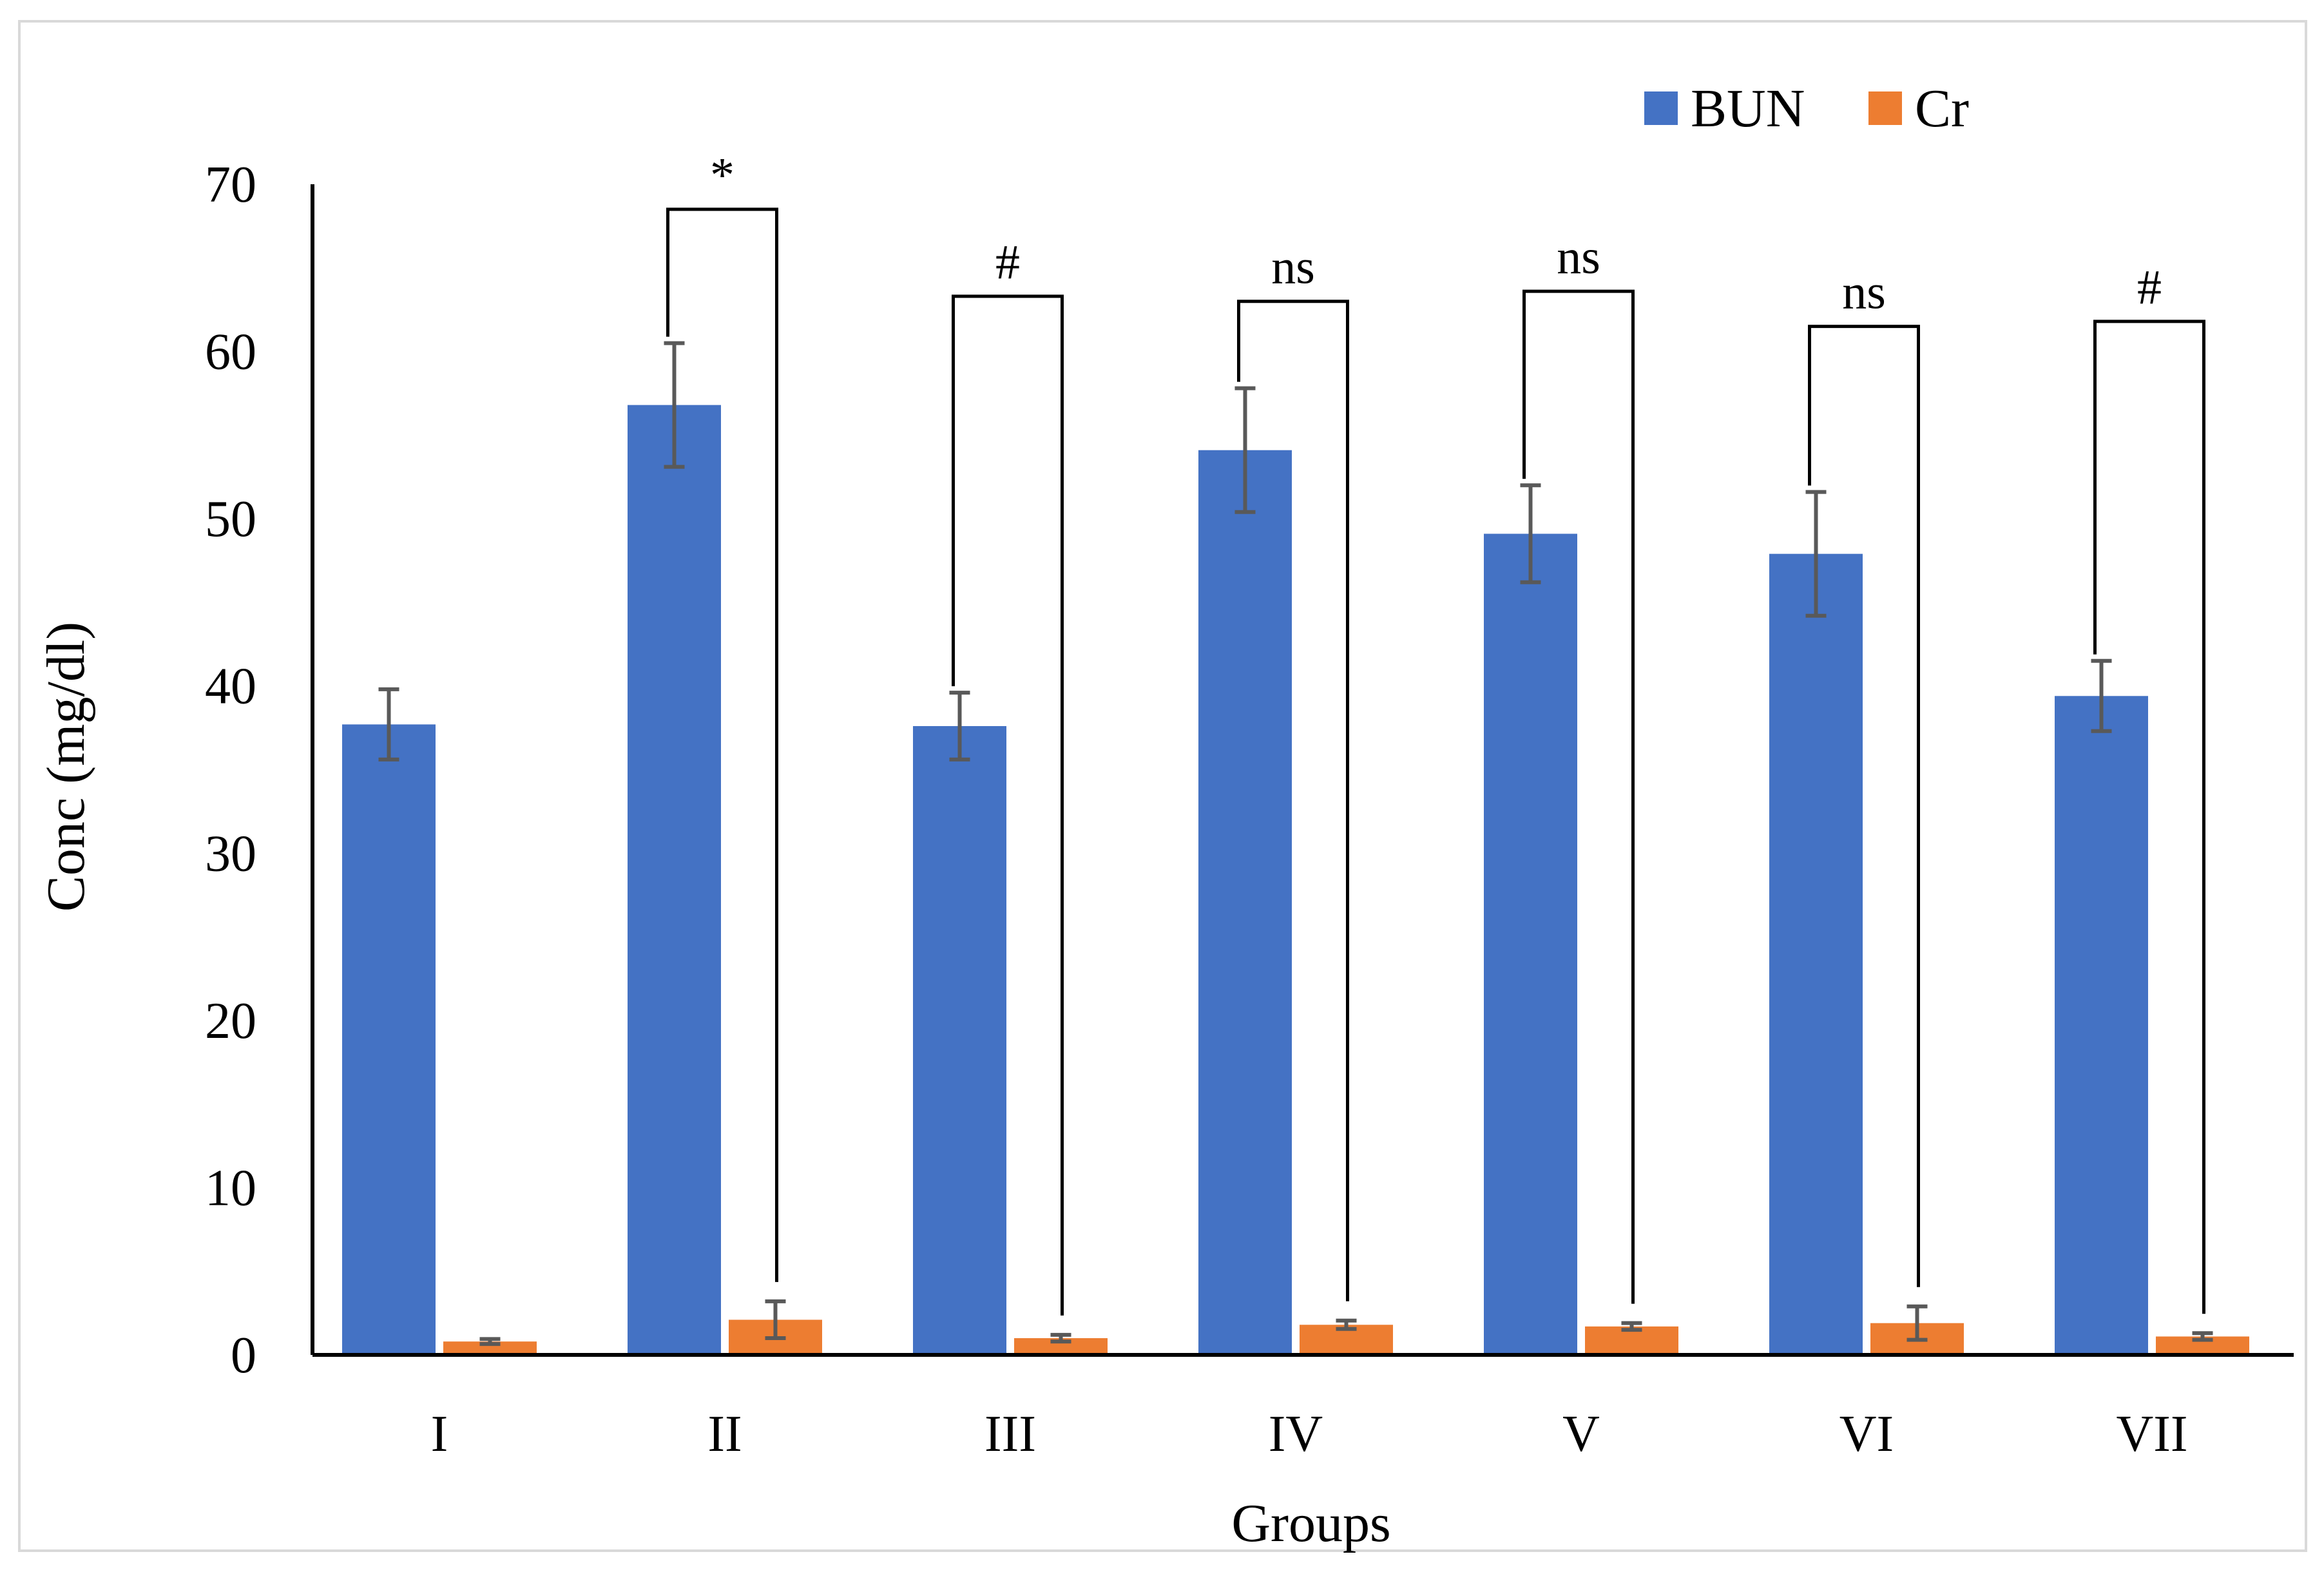  I want to click on x-tick-label: IV, so click(1296, 1434).